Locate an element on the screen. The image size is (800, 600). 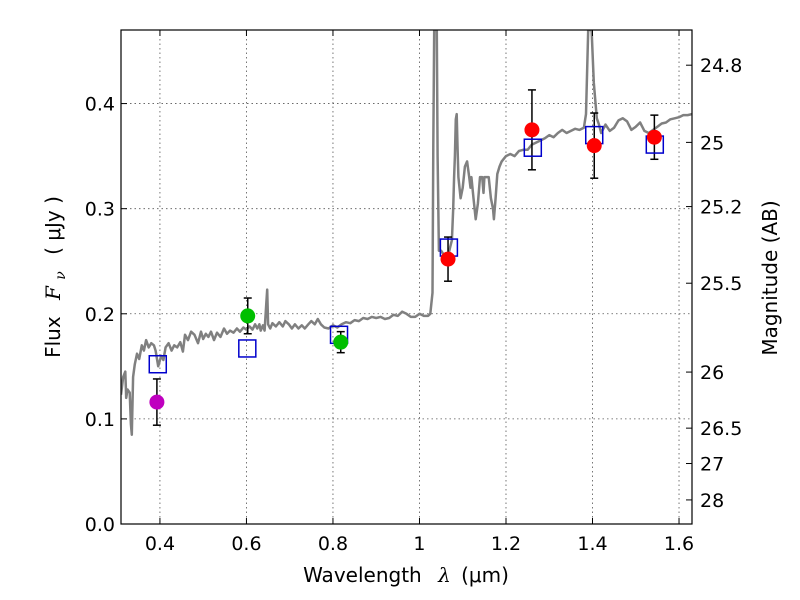
x-axis-title-text: Wavelength is located at coordinates (362, 575).